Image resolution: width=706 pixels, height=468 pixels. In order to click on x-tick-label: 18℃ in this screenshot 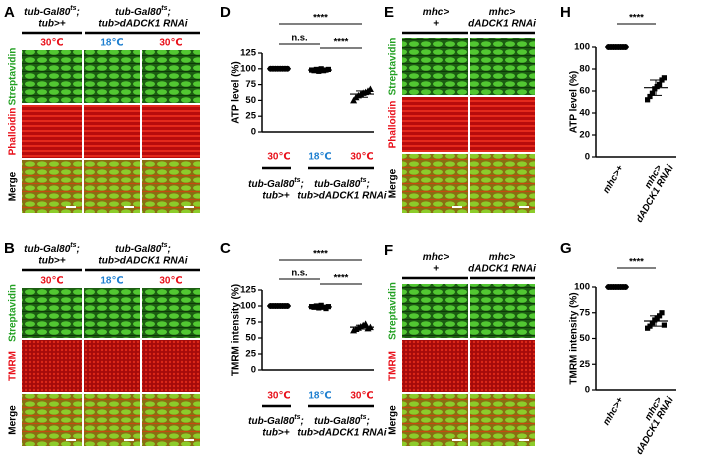, I will do `click(319, 396)`.